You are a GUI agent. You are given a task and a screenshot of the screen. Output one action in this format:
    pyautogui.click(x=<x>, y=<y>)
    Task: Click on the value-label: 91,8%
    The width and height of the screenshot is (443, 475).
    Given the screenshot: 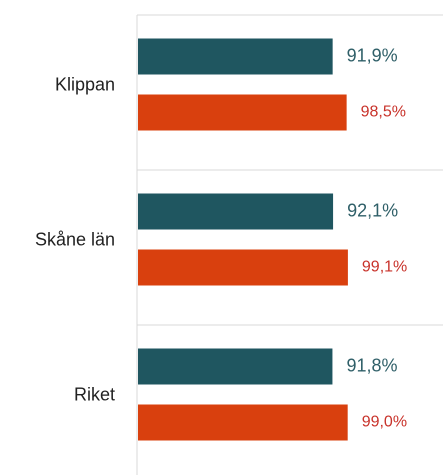 What is the action you would take?
    pyautogui.click(x=371, y=365)
    